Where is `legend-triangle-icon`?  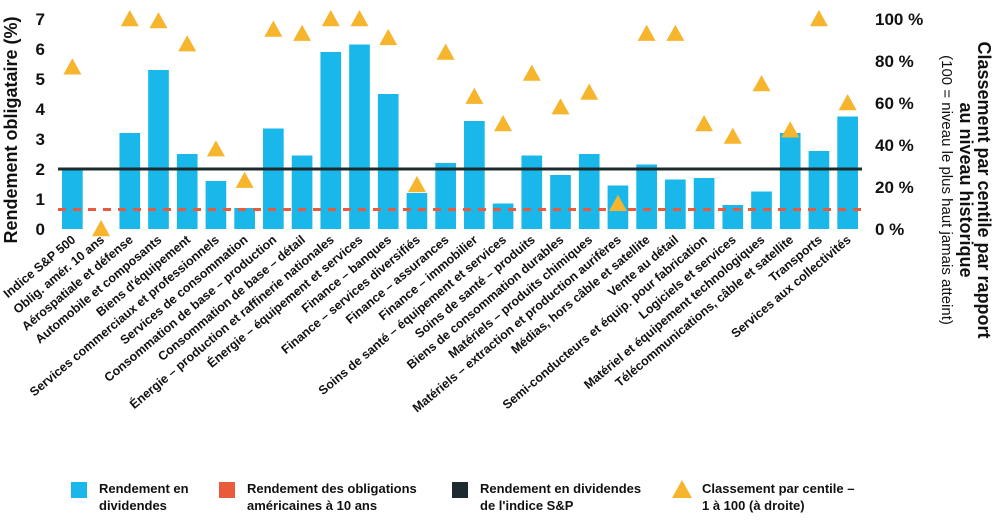
legend-triangle-icon is located at coordinates (682, 489).